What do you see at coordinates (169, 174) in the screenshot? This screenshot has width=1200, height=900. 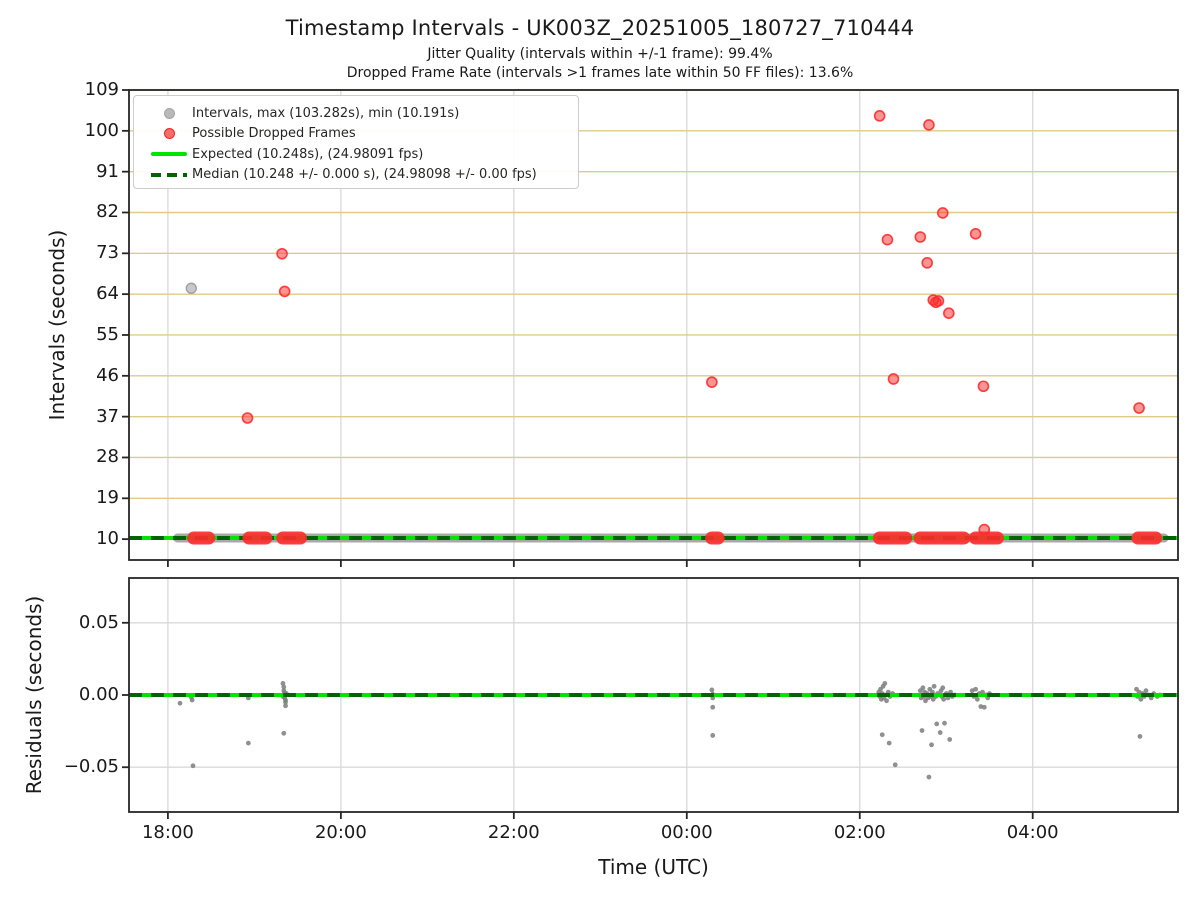 I see `median-dashed-line-icon` at bounding box center [169, 174].